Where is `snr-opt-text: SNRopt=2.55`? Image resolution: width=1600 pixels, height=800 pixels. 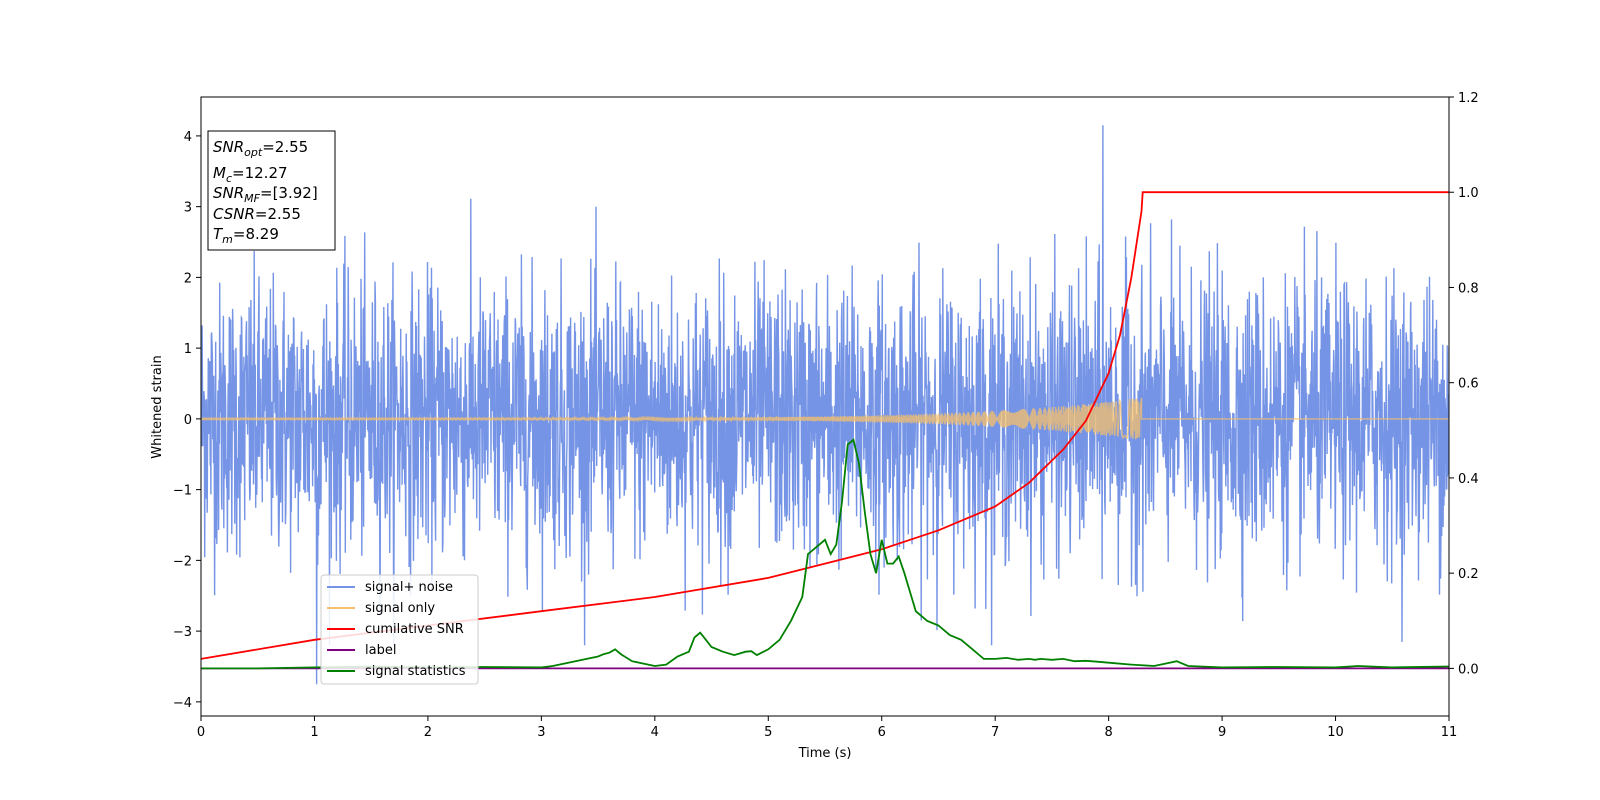 snr-opt-text: SNRopt=2.55 is located at coordinates (260, 148).